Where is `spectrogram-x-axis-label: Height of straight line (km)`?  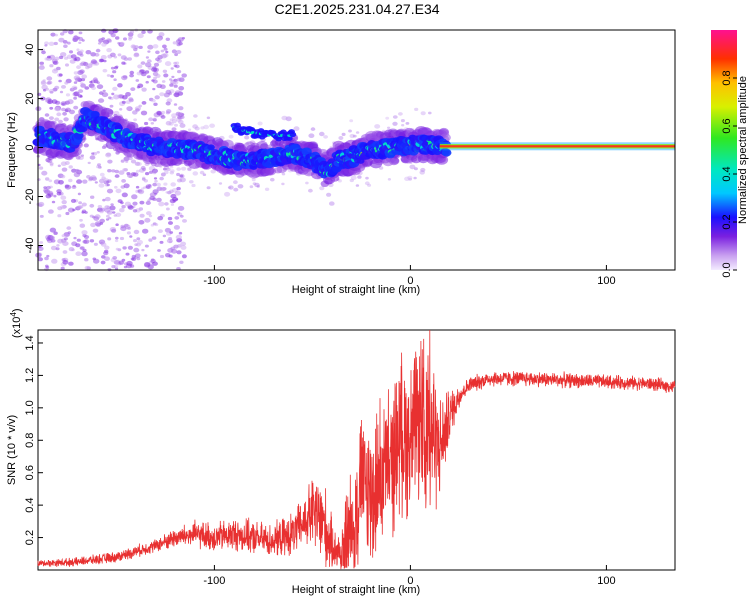 spectrogram-x-axis-label: Height of straight line (km) is located at coordinates (356, 290).